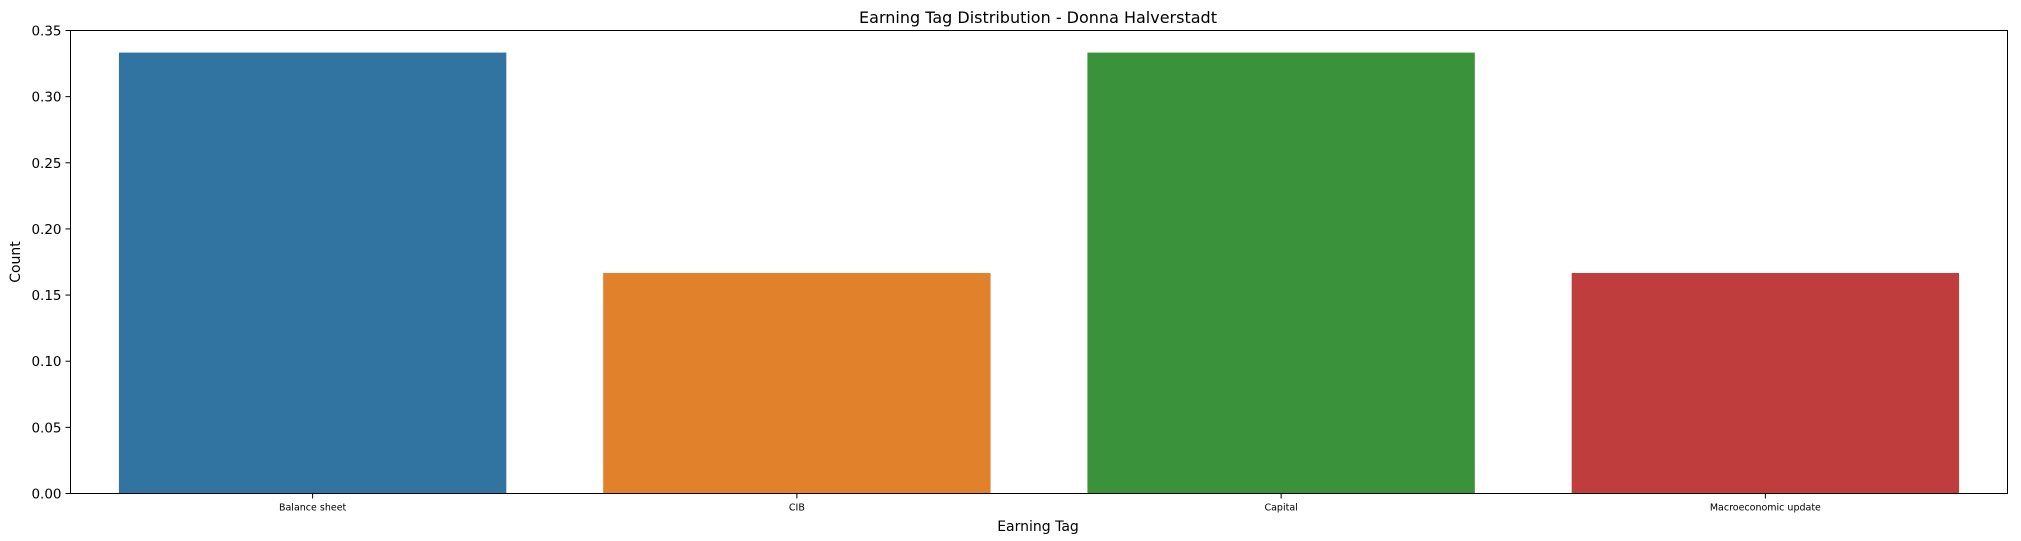  I want to click on y-tick-label: 0.00, so click(46, 495).